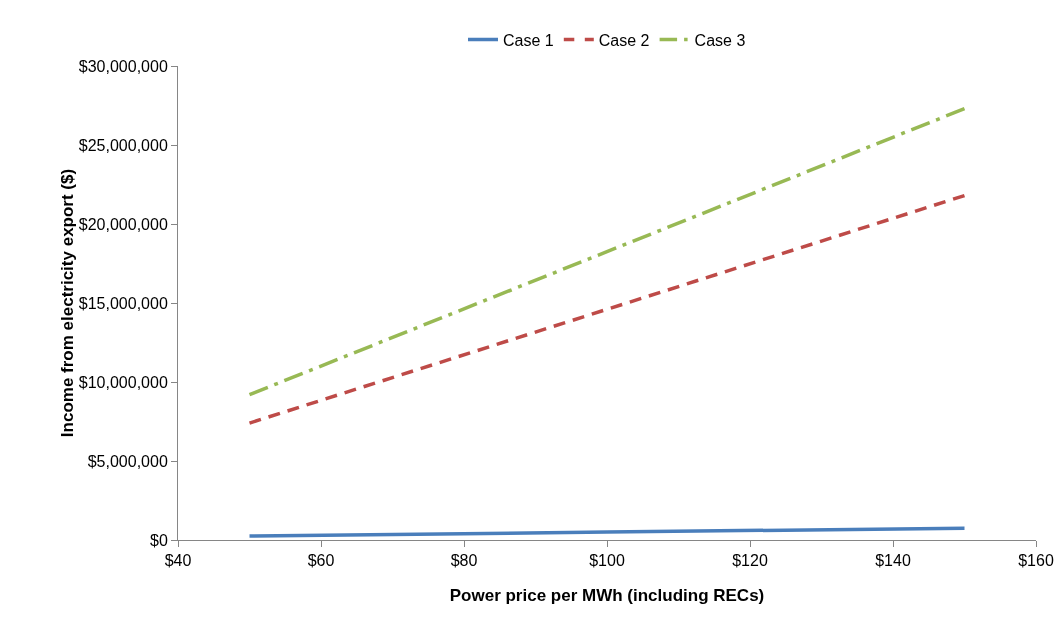  What do you see at coordinates (607, 595) in the screenshot?
I see `x-axis-title: Power price per MWh (including RECs)` at bounding box center [607, 595].